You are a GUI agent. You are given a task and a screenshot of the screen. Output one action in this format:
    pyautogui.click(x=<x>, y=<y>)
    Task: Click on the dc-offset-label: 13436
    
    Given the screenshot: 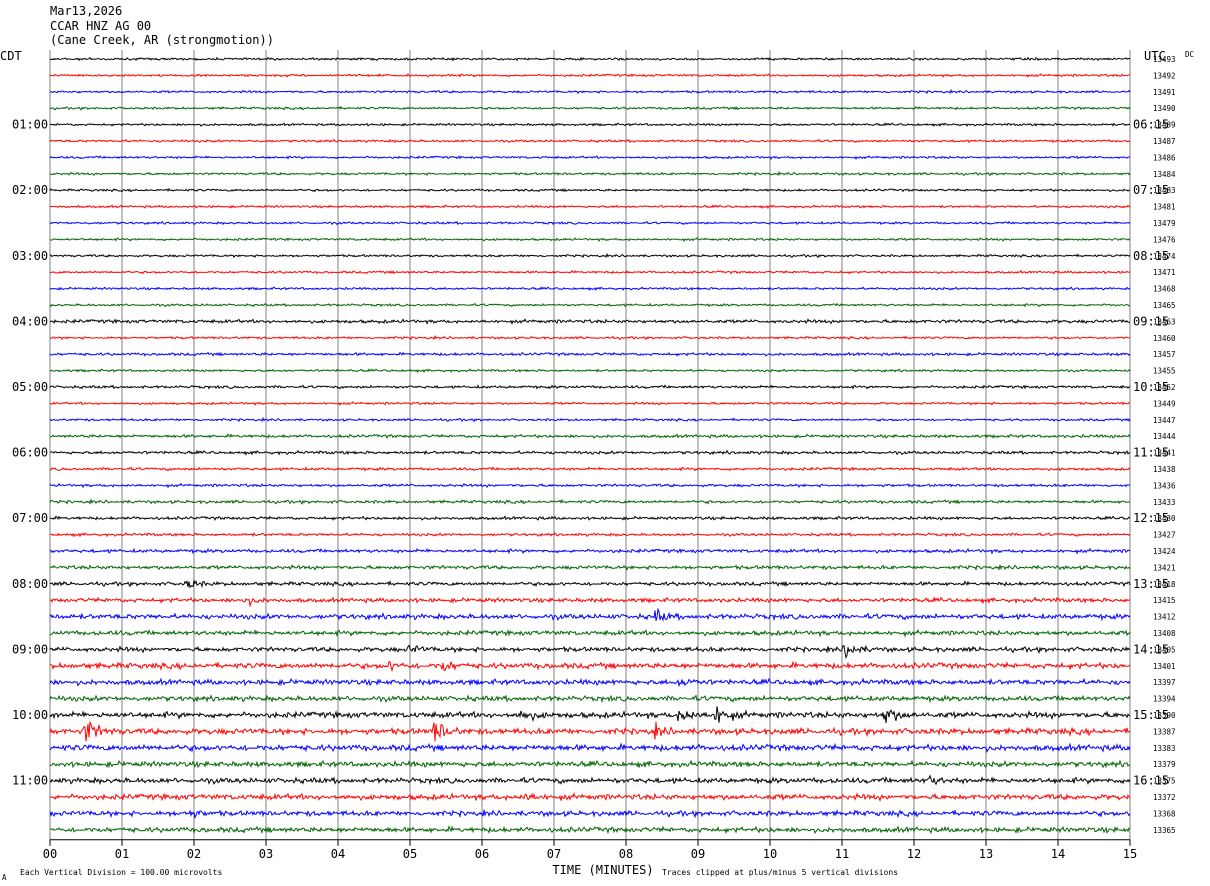 What is the action you would take?
    pyautogui.click(x=1164, y=485)
    